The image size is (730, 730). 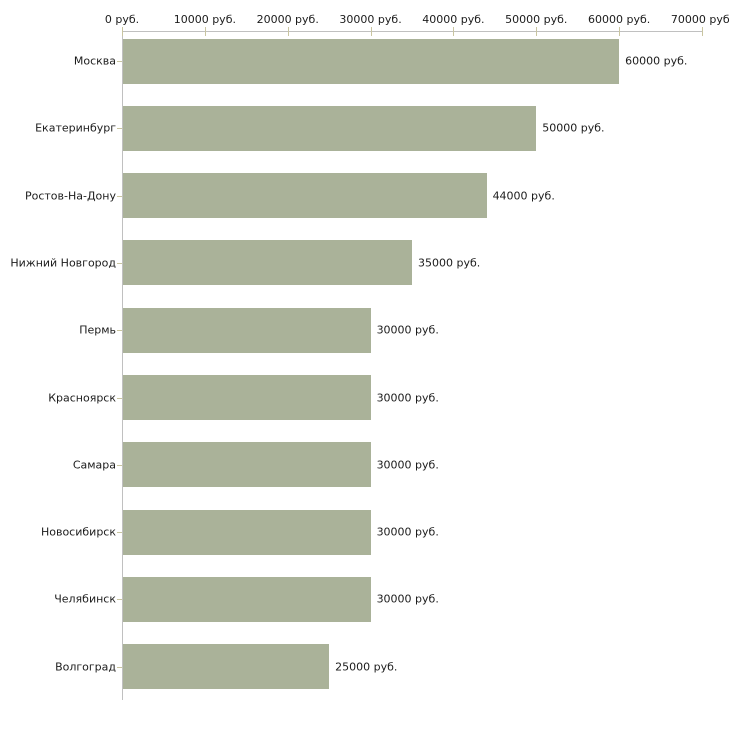 What do you see at coordinates (122, 365) in the screenshot?
I see `y-axis-line` at bounding box center [122, 365].